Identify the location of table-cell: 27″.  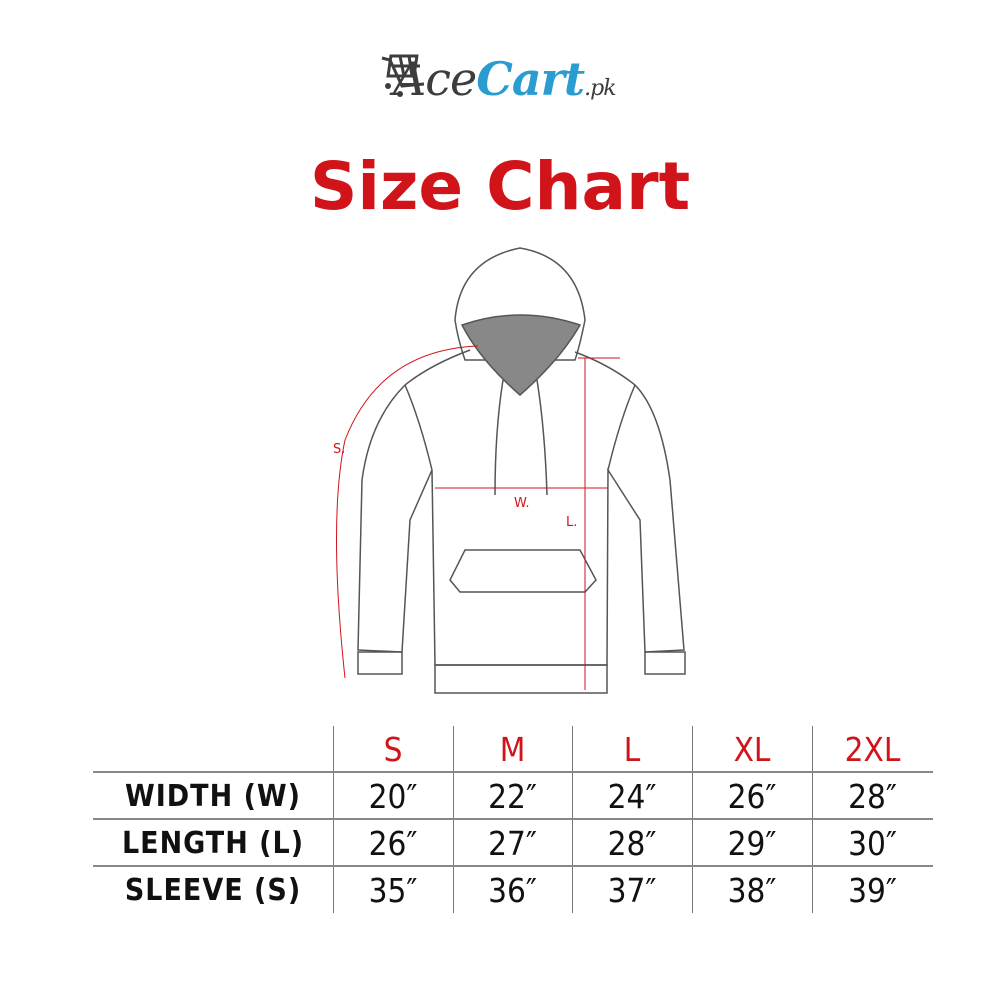
(512, 843).